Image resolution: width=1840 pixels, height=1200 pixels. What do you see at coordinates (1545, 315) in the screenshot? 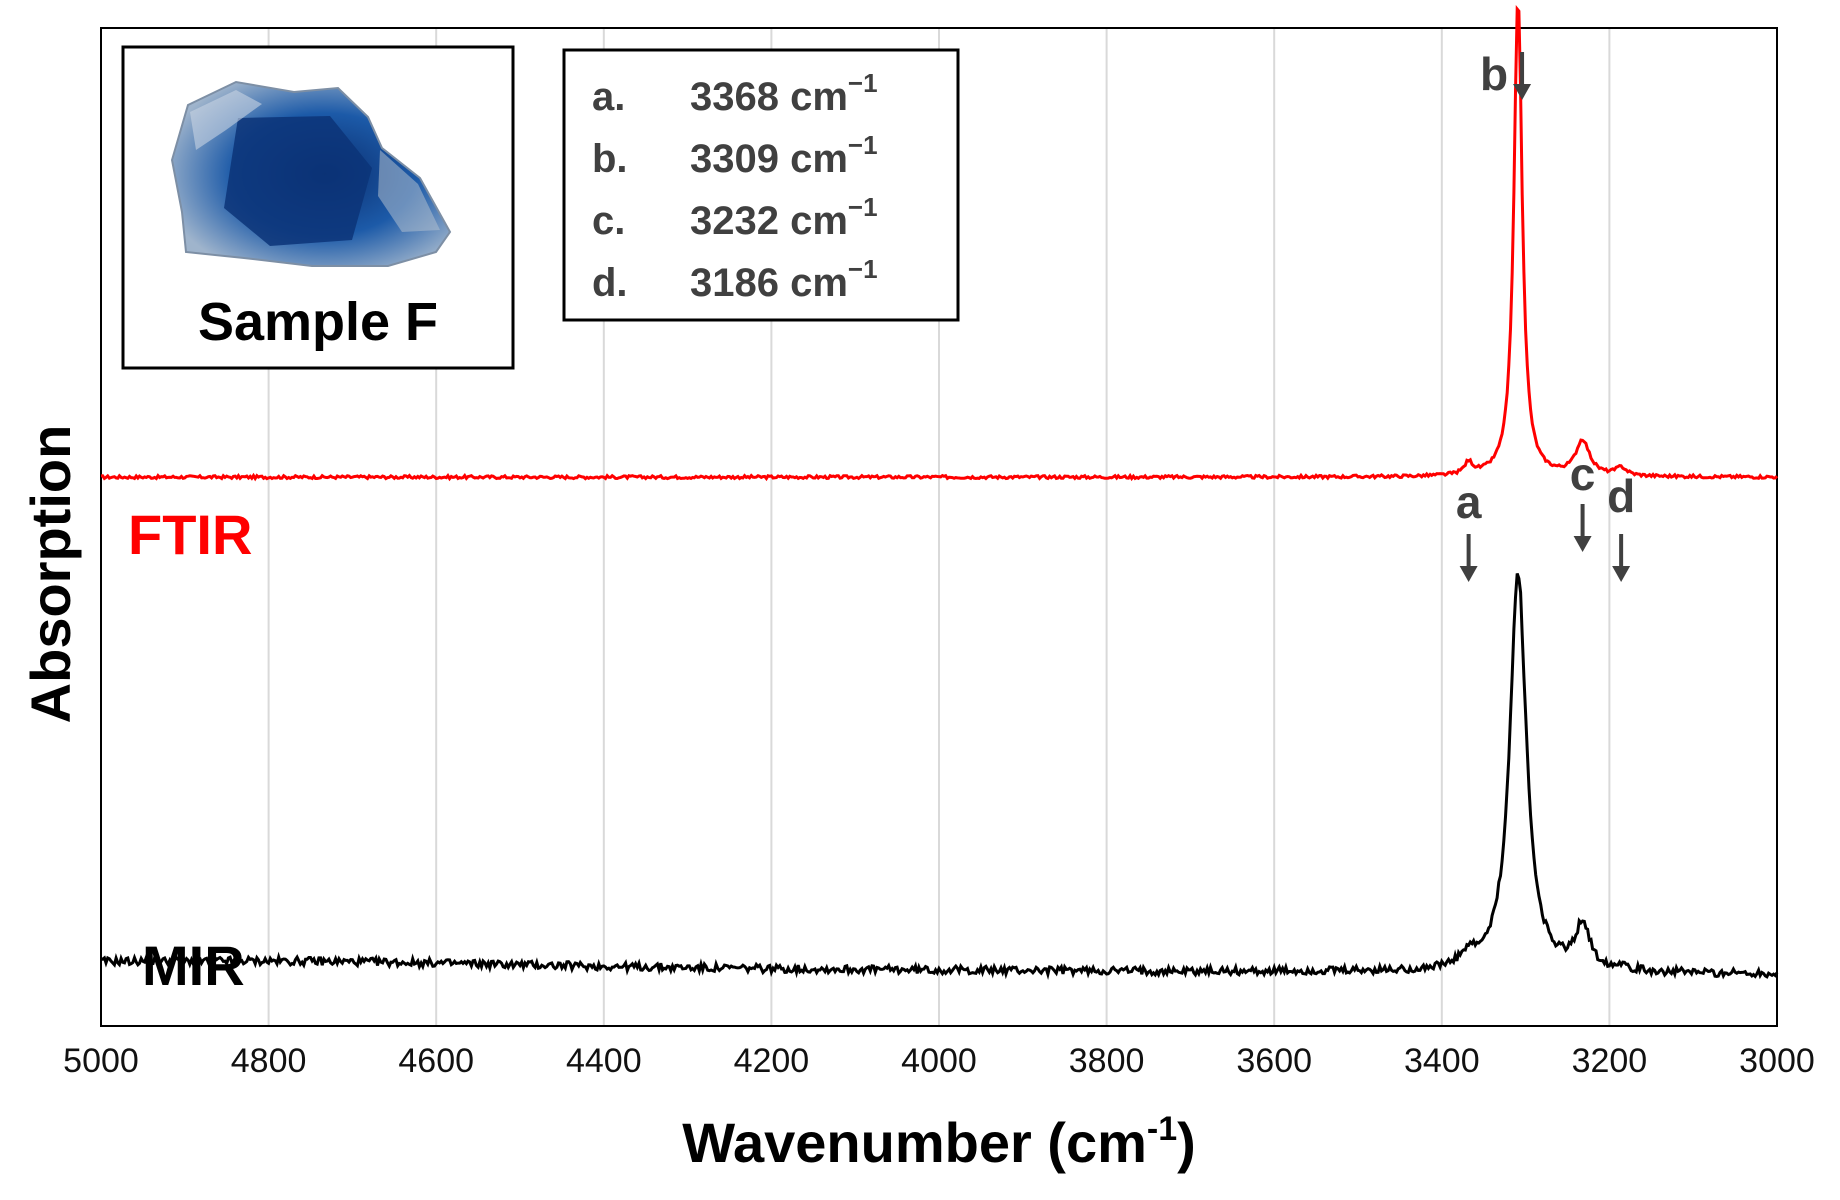
I see `peak-markers: a b c d` at bounding box center [1545, 315].